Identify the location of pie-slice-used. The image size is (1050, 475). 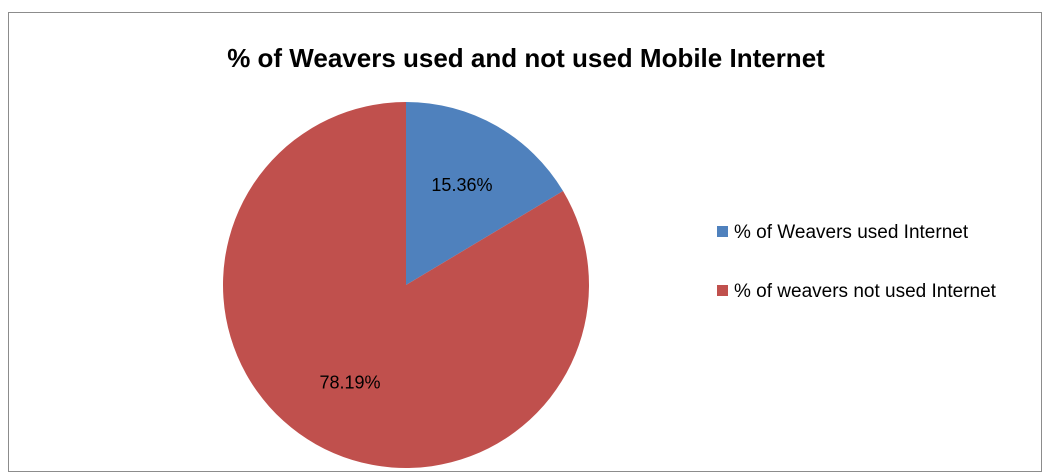
(485, 193).